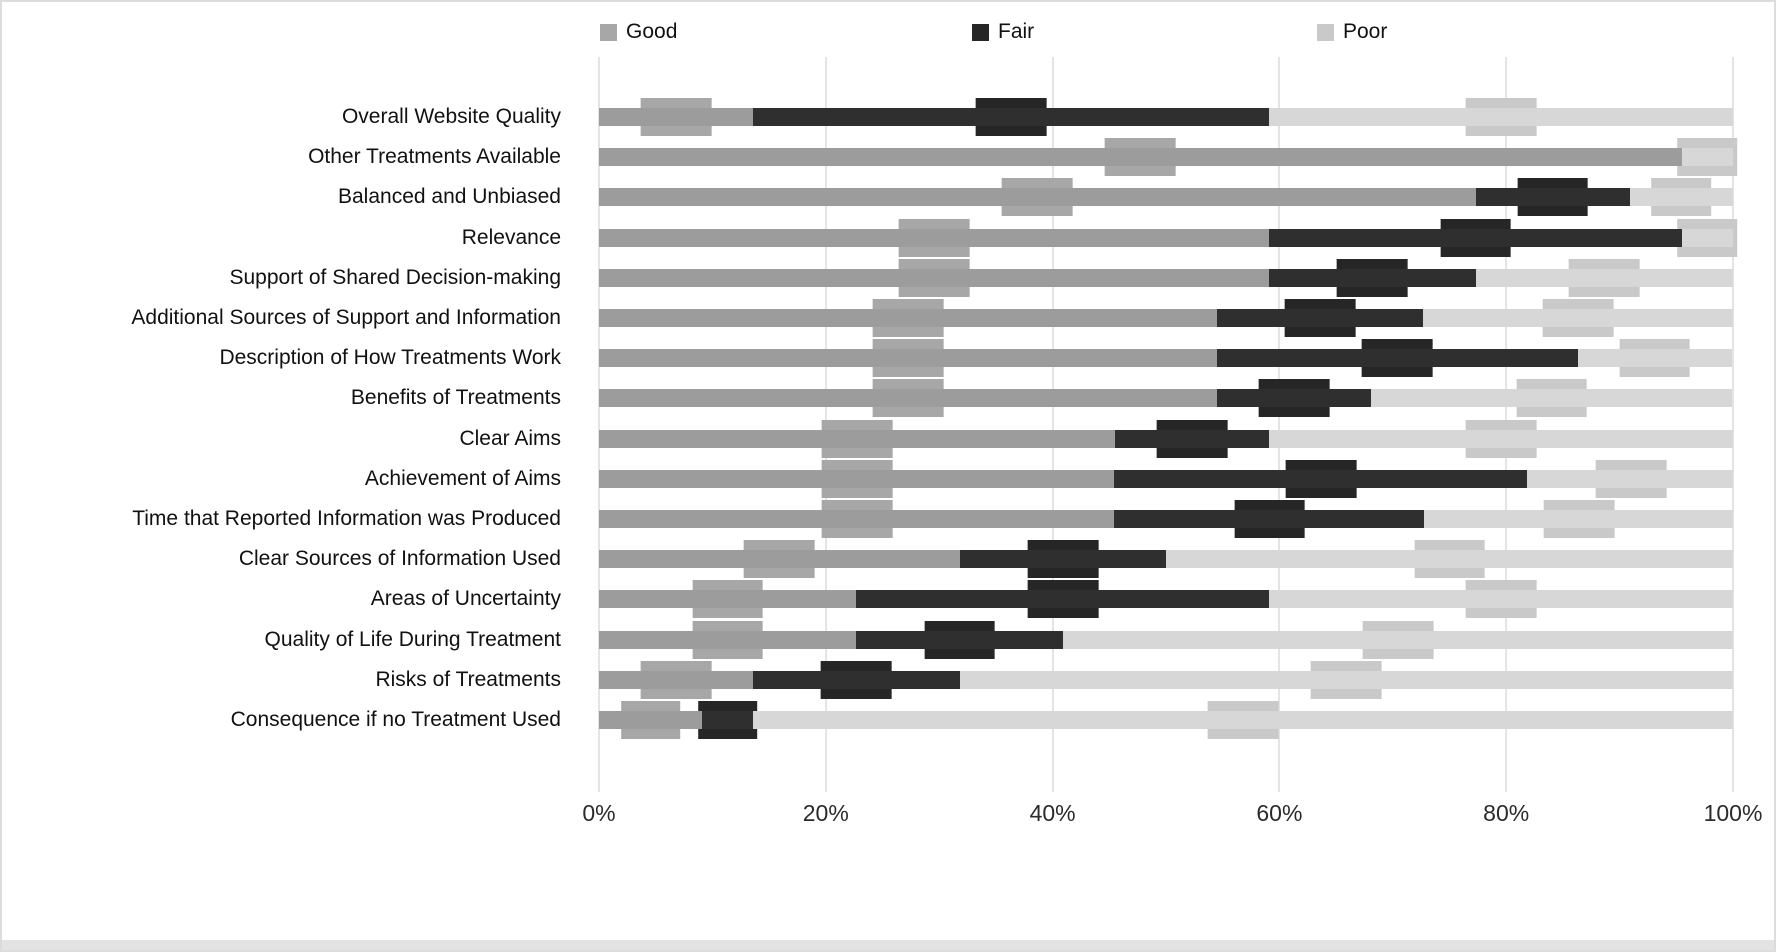 The height and width of the screenshot is (952, 1776). What do you see at coordinates (888, 945) in the screenshot?
I see `figure-bottom-border` at bounding box center [888, 945].